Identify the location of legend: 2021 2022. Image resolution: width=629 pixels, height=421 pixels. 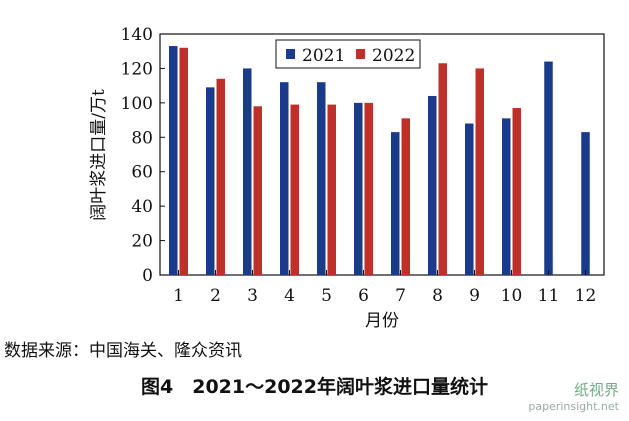
(348, 54).